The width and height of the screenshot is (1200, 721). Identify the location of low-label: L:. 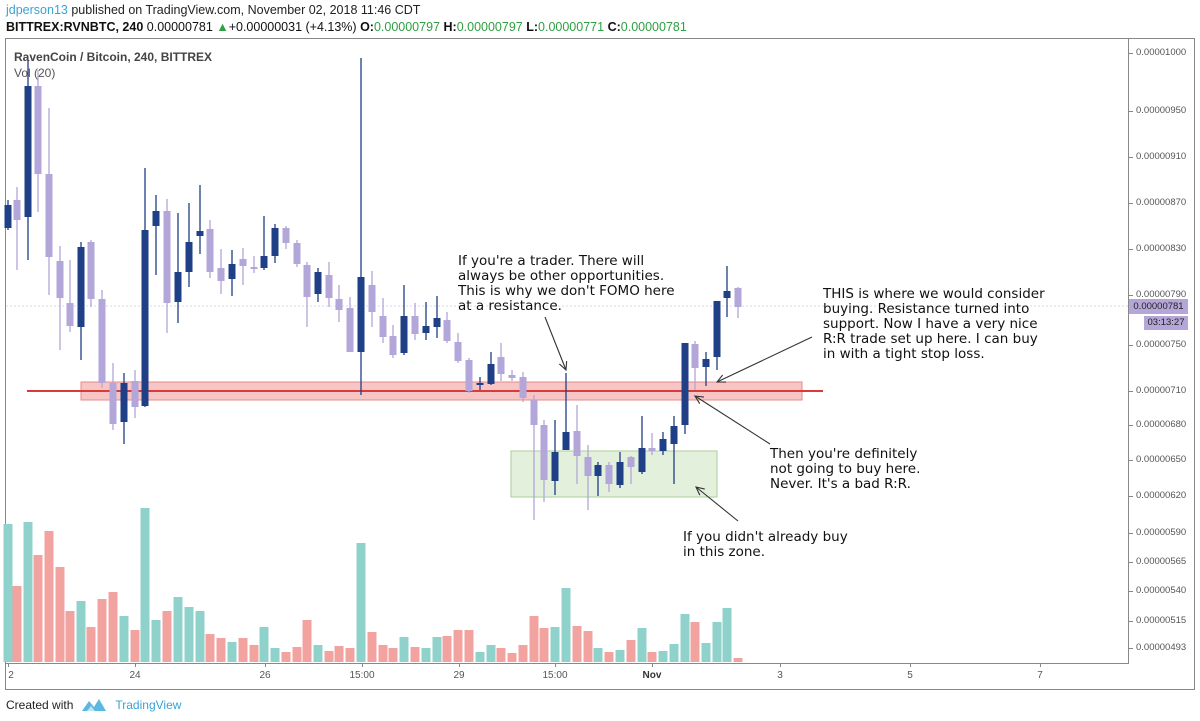
(532, 27).